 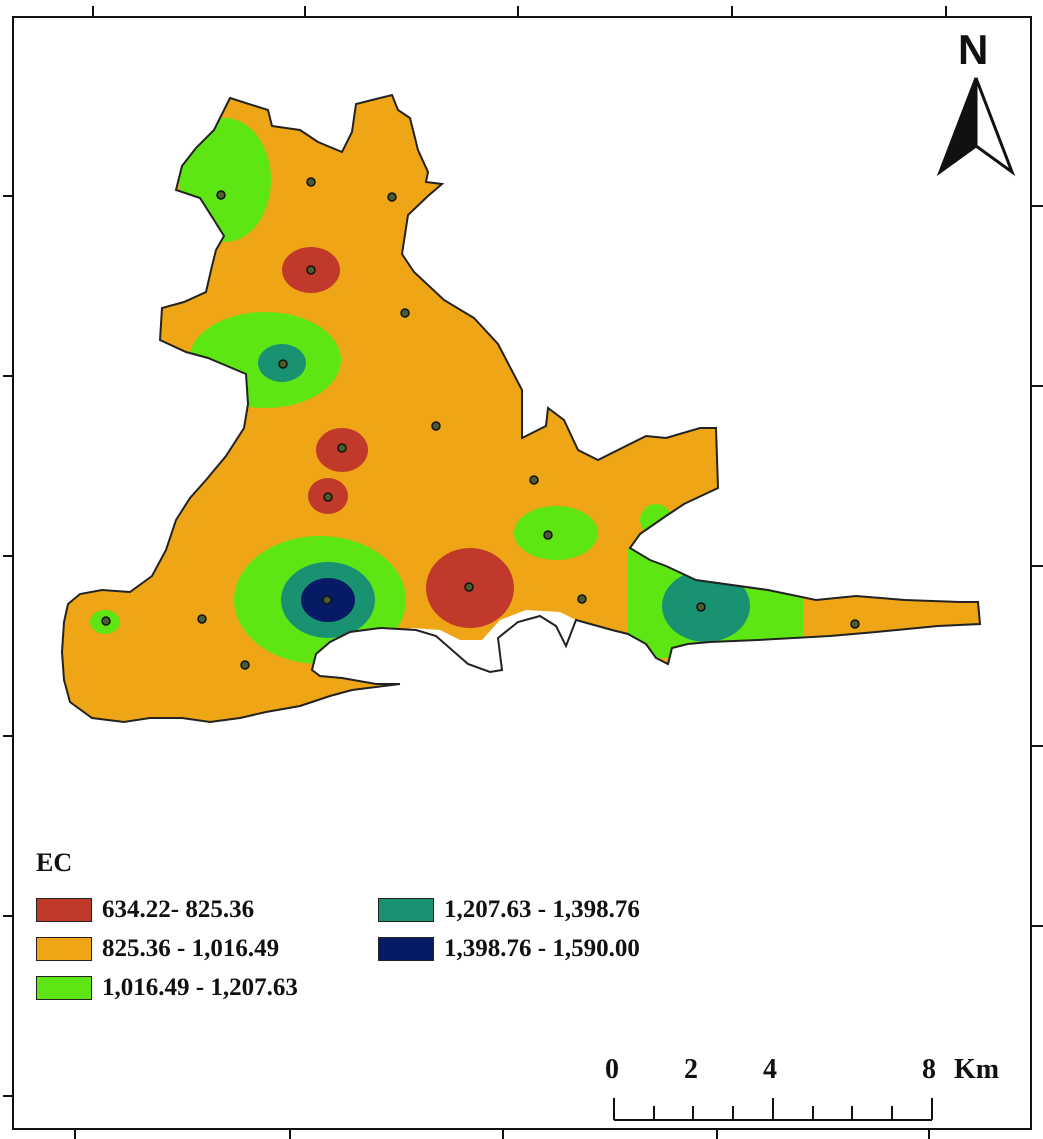 I want to click on legend-item-class-1: 634.22- 825.36, so click(x=145, y=910).